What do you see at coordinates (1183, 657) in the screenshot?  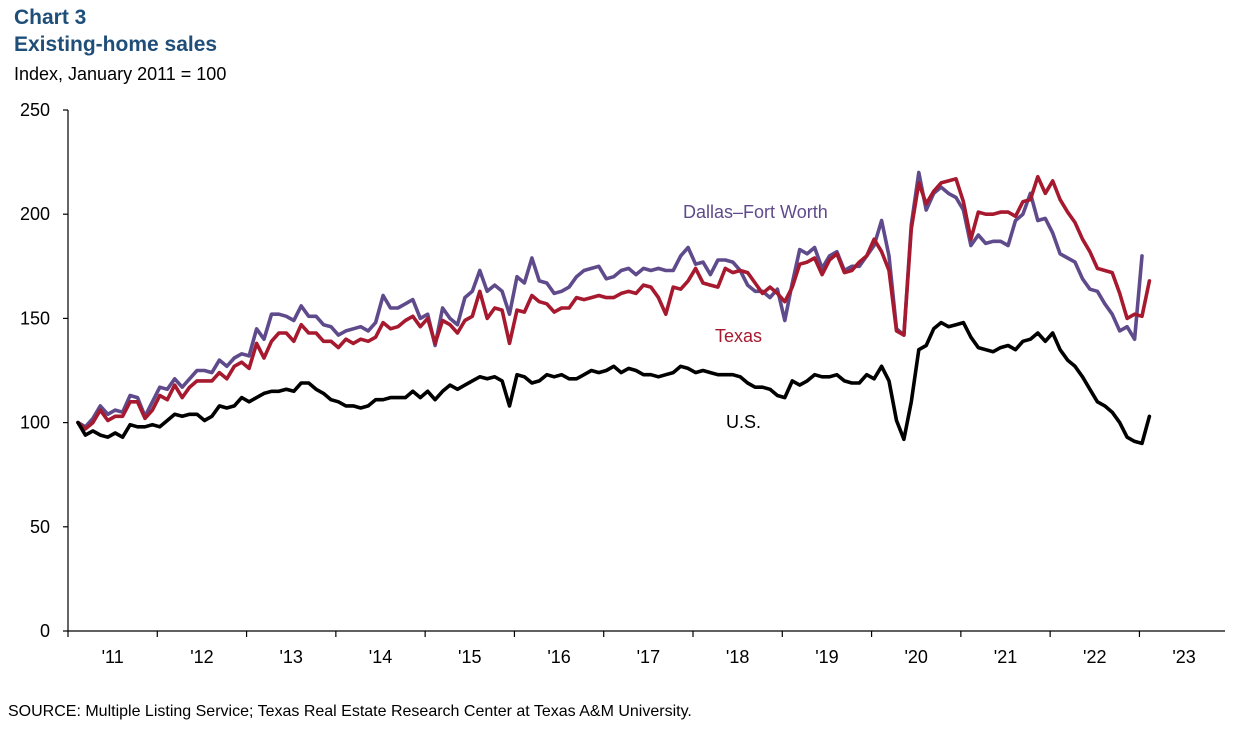 I see `x-tick-label: '23` at bounding box center [1183, 657].